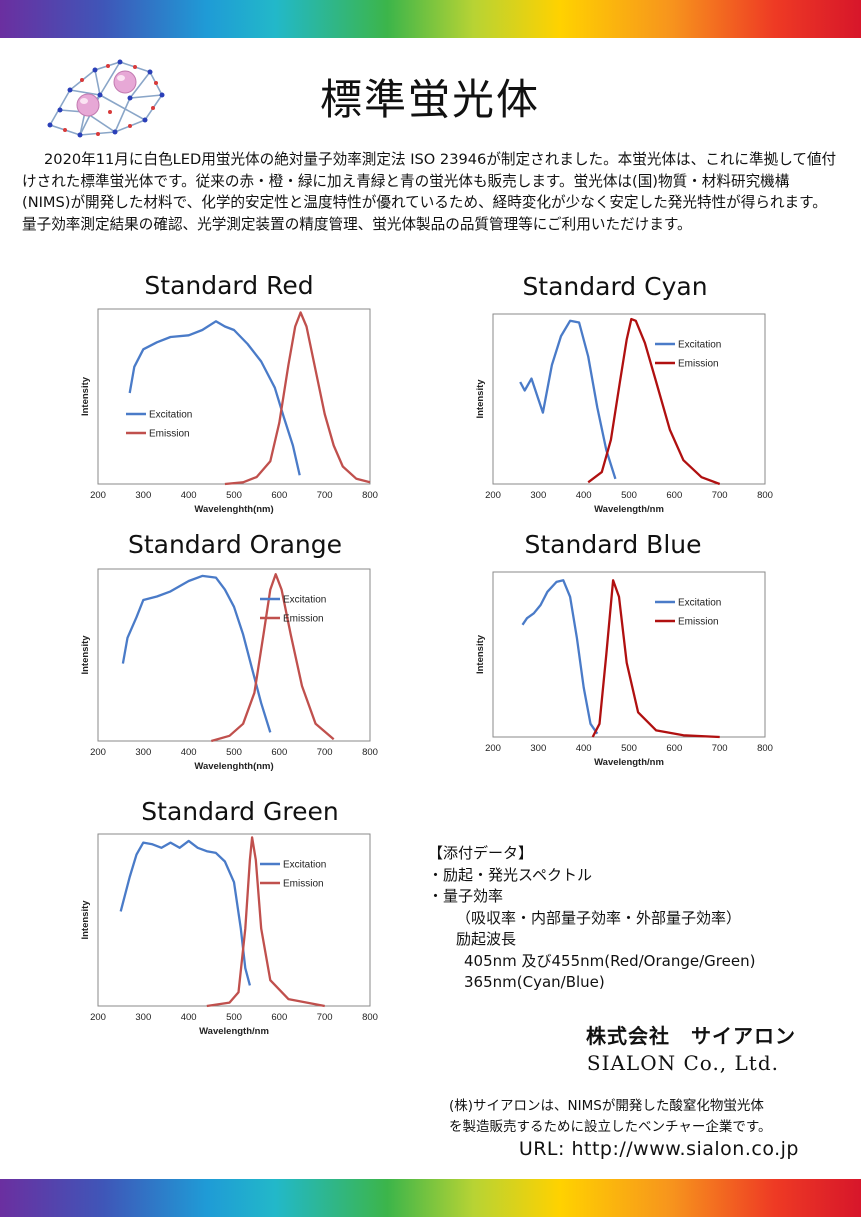  Describe the element at coordinates (691, 1036) in the screenshot. I see `company-name-ja: 株式会社 サイアロン` at that location.